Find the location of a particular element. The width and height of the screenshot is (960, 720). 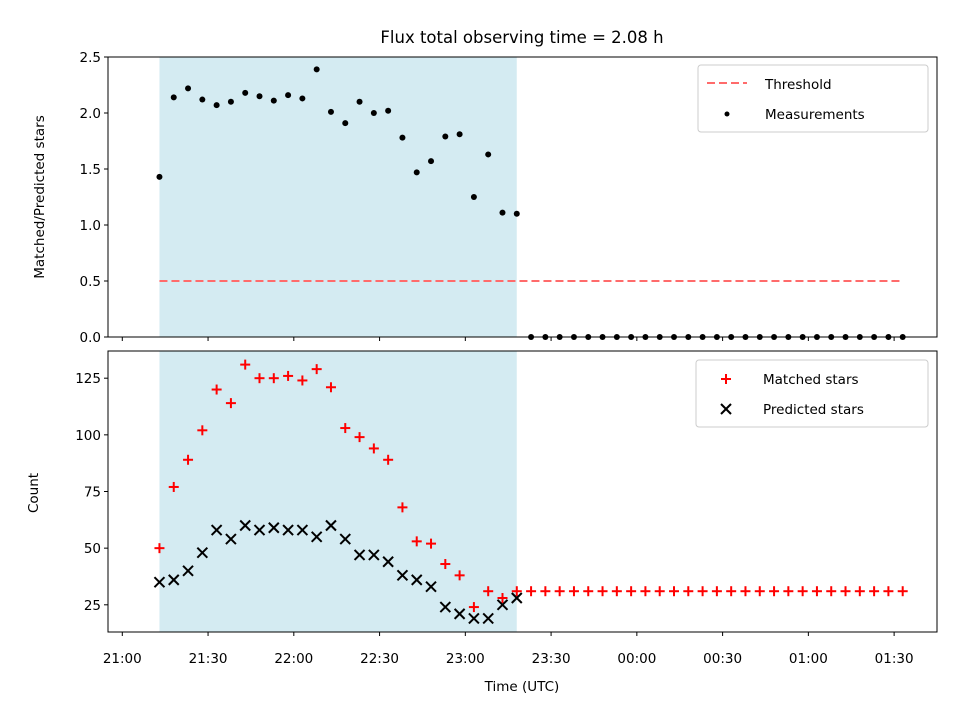

top-legend-box is located at coordinates (813, 98).